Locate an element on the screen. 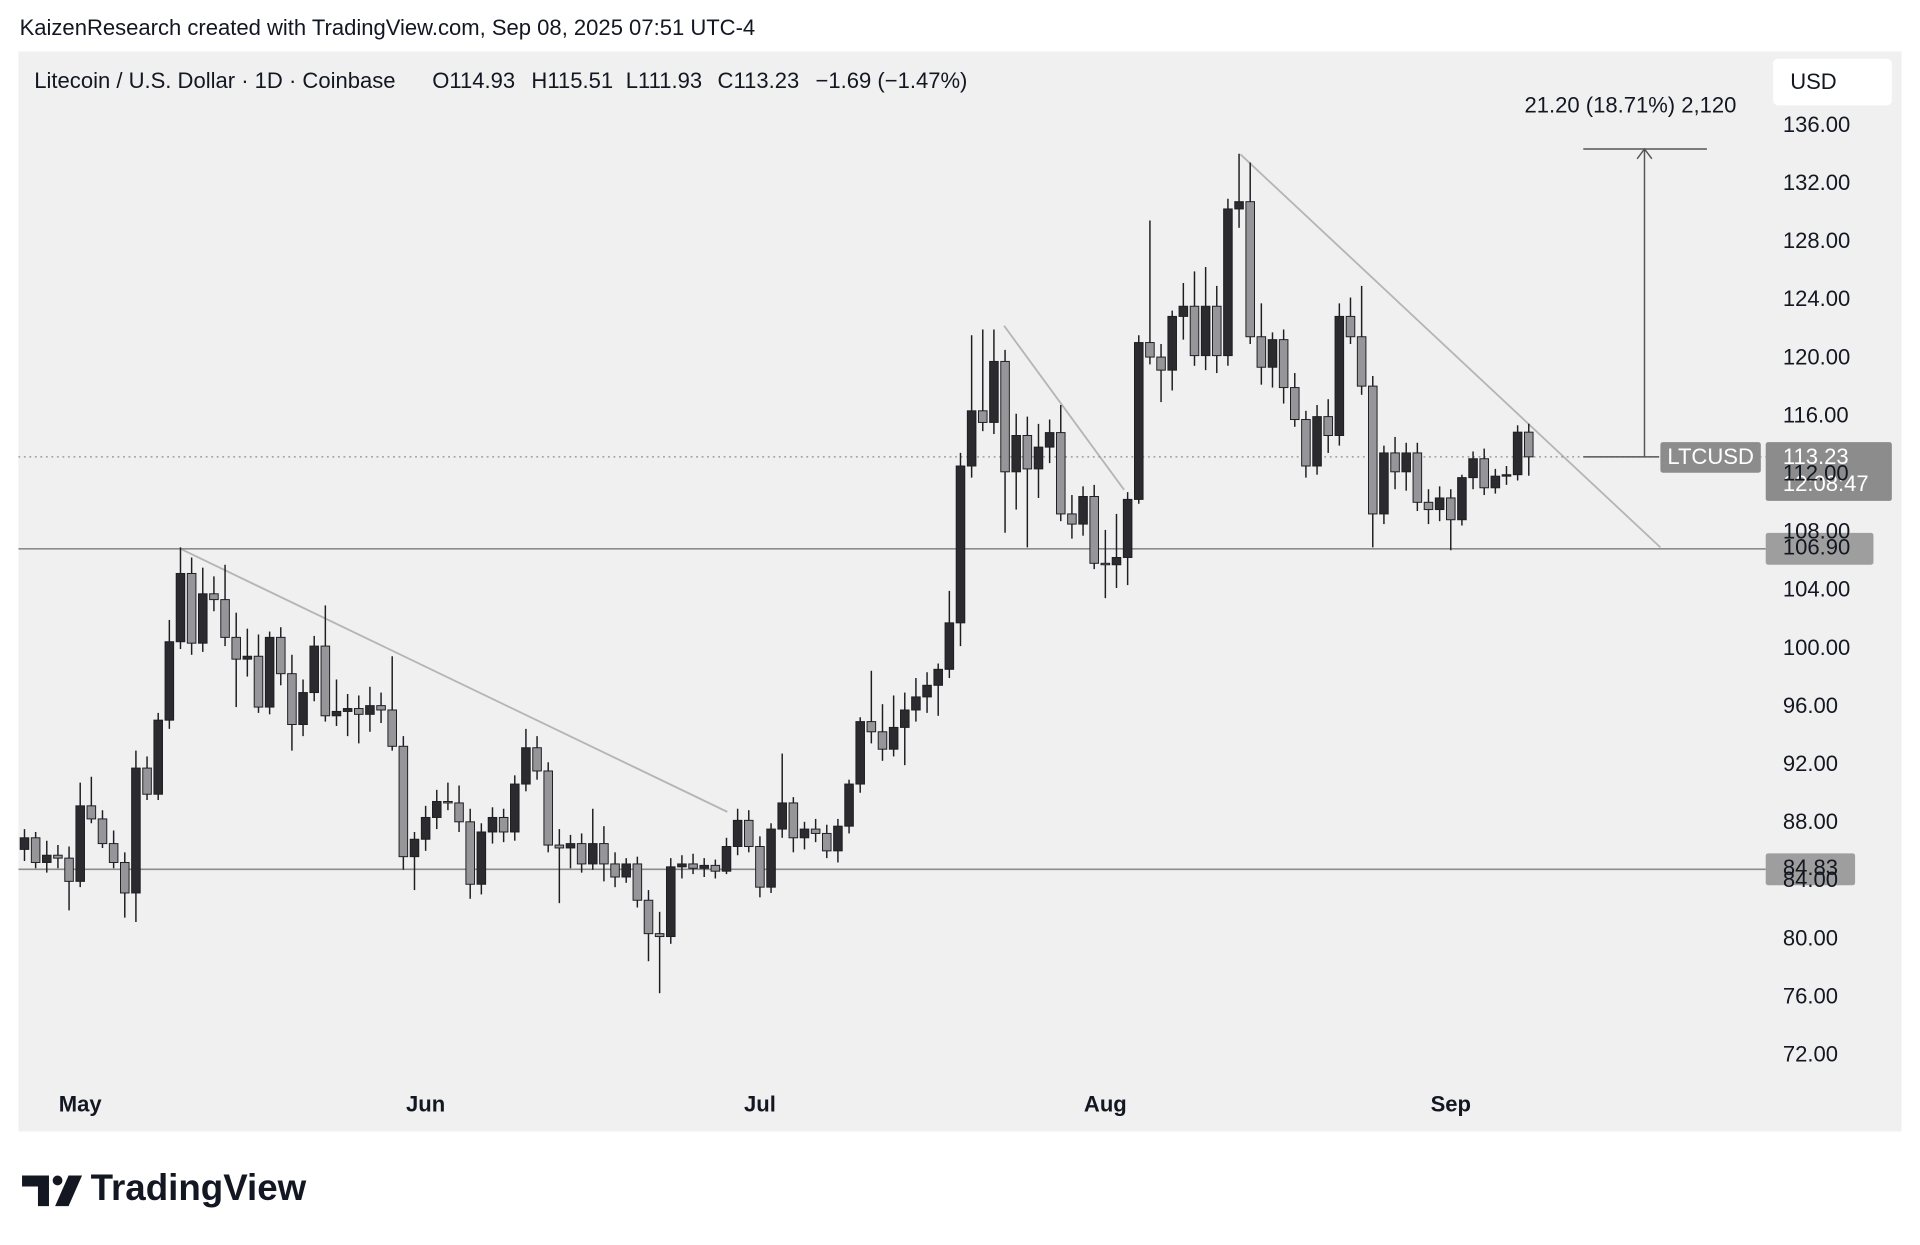  level-label: 106.90 is located at coordinates (1816, 547).